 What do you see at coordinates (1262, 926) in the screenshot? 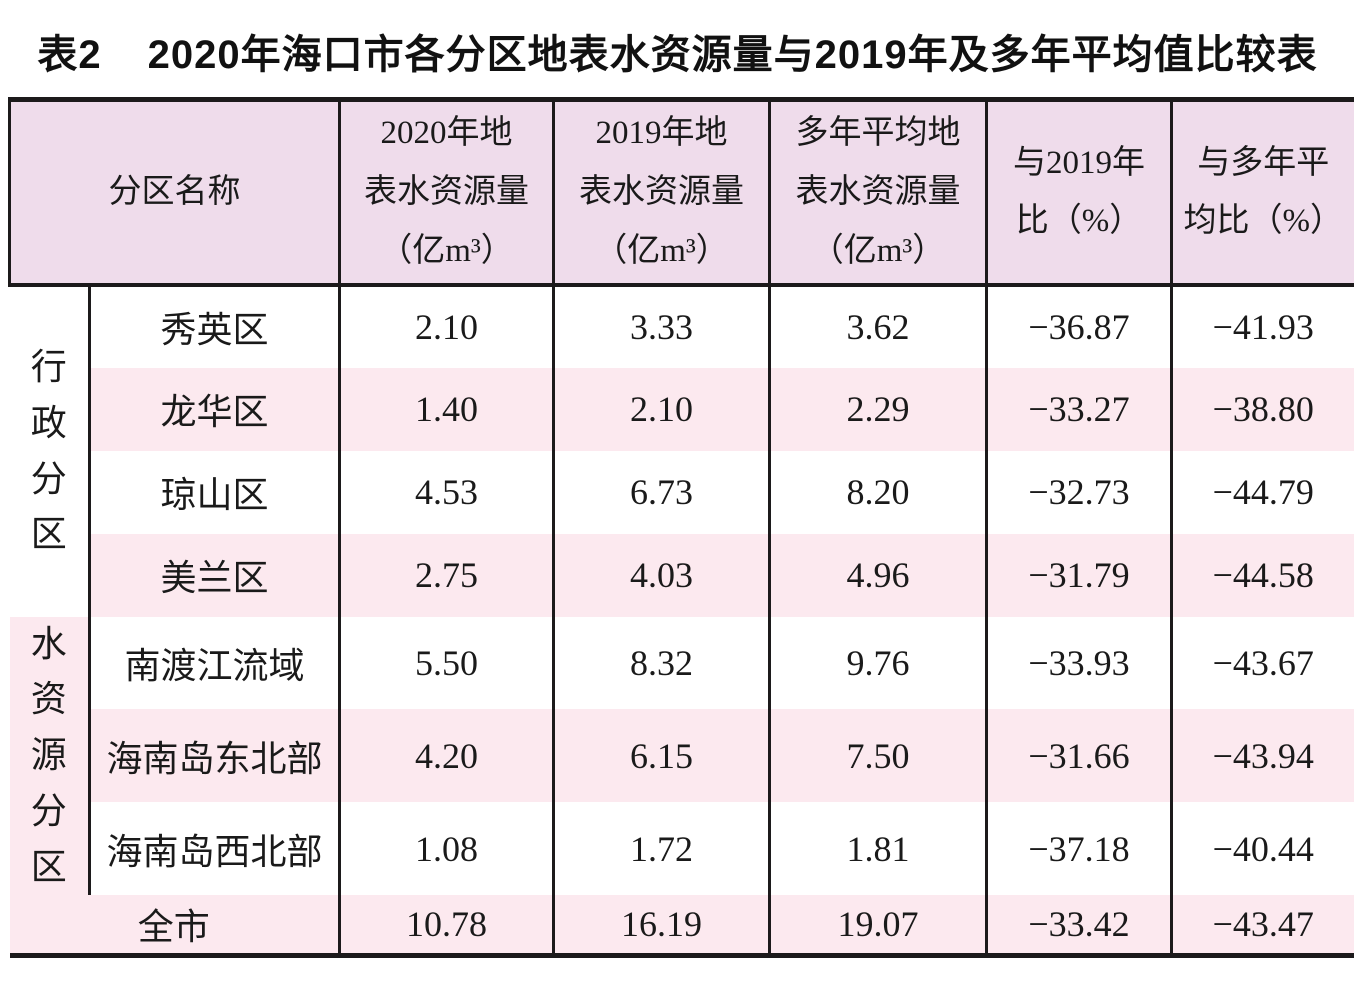
I see `cell-vs-multiyear: −43.47` at bounding box center [1262, 926].